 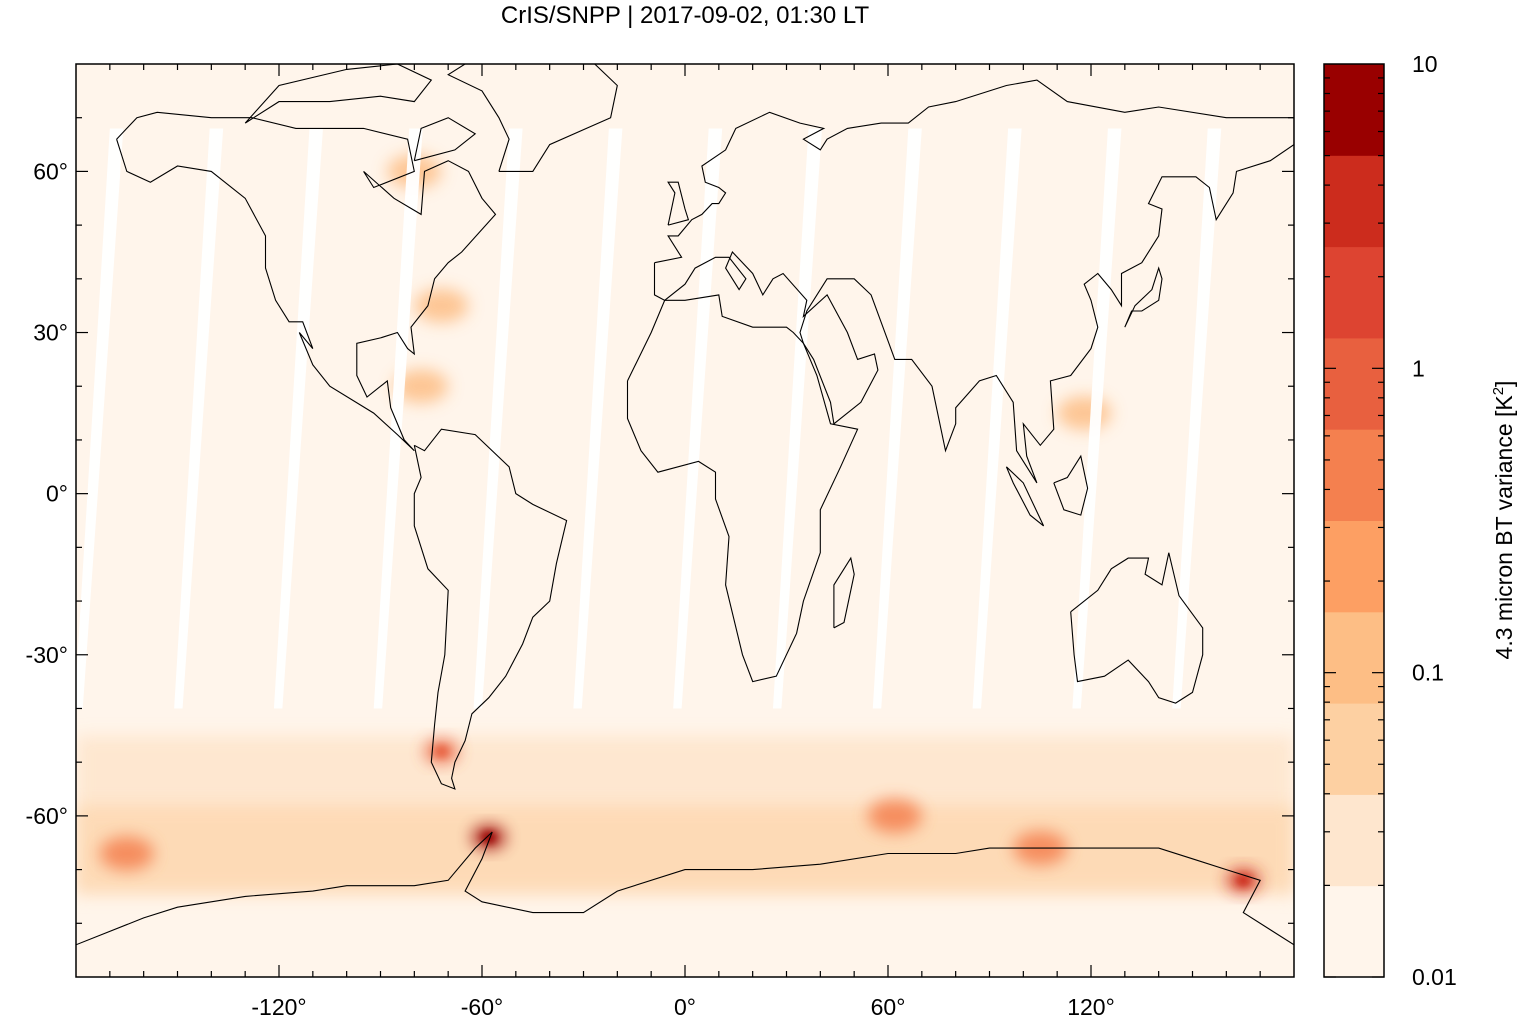 What do you see at coordinates (57, 494) in the screenshot?
I see `y-tick-label: 0°` at bounding box center [57, 494].